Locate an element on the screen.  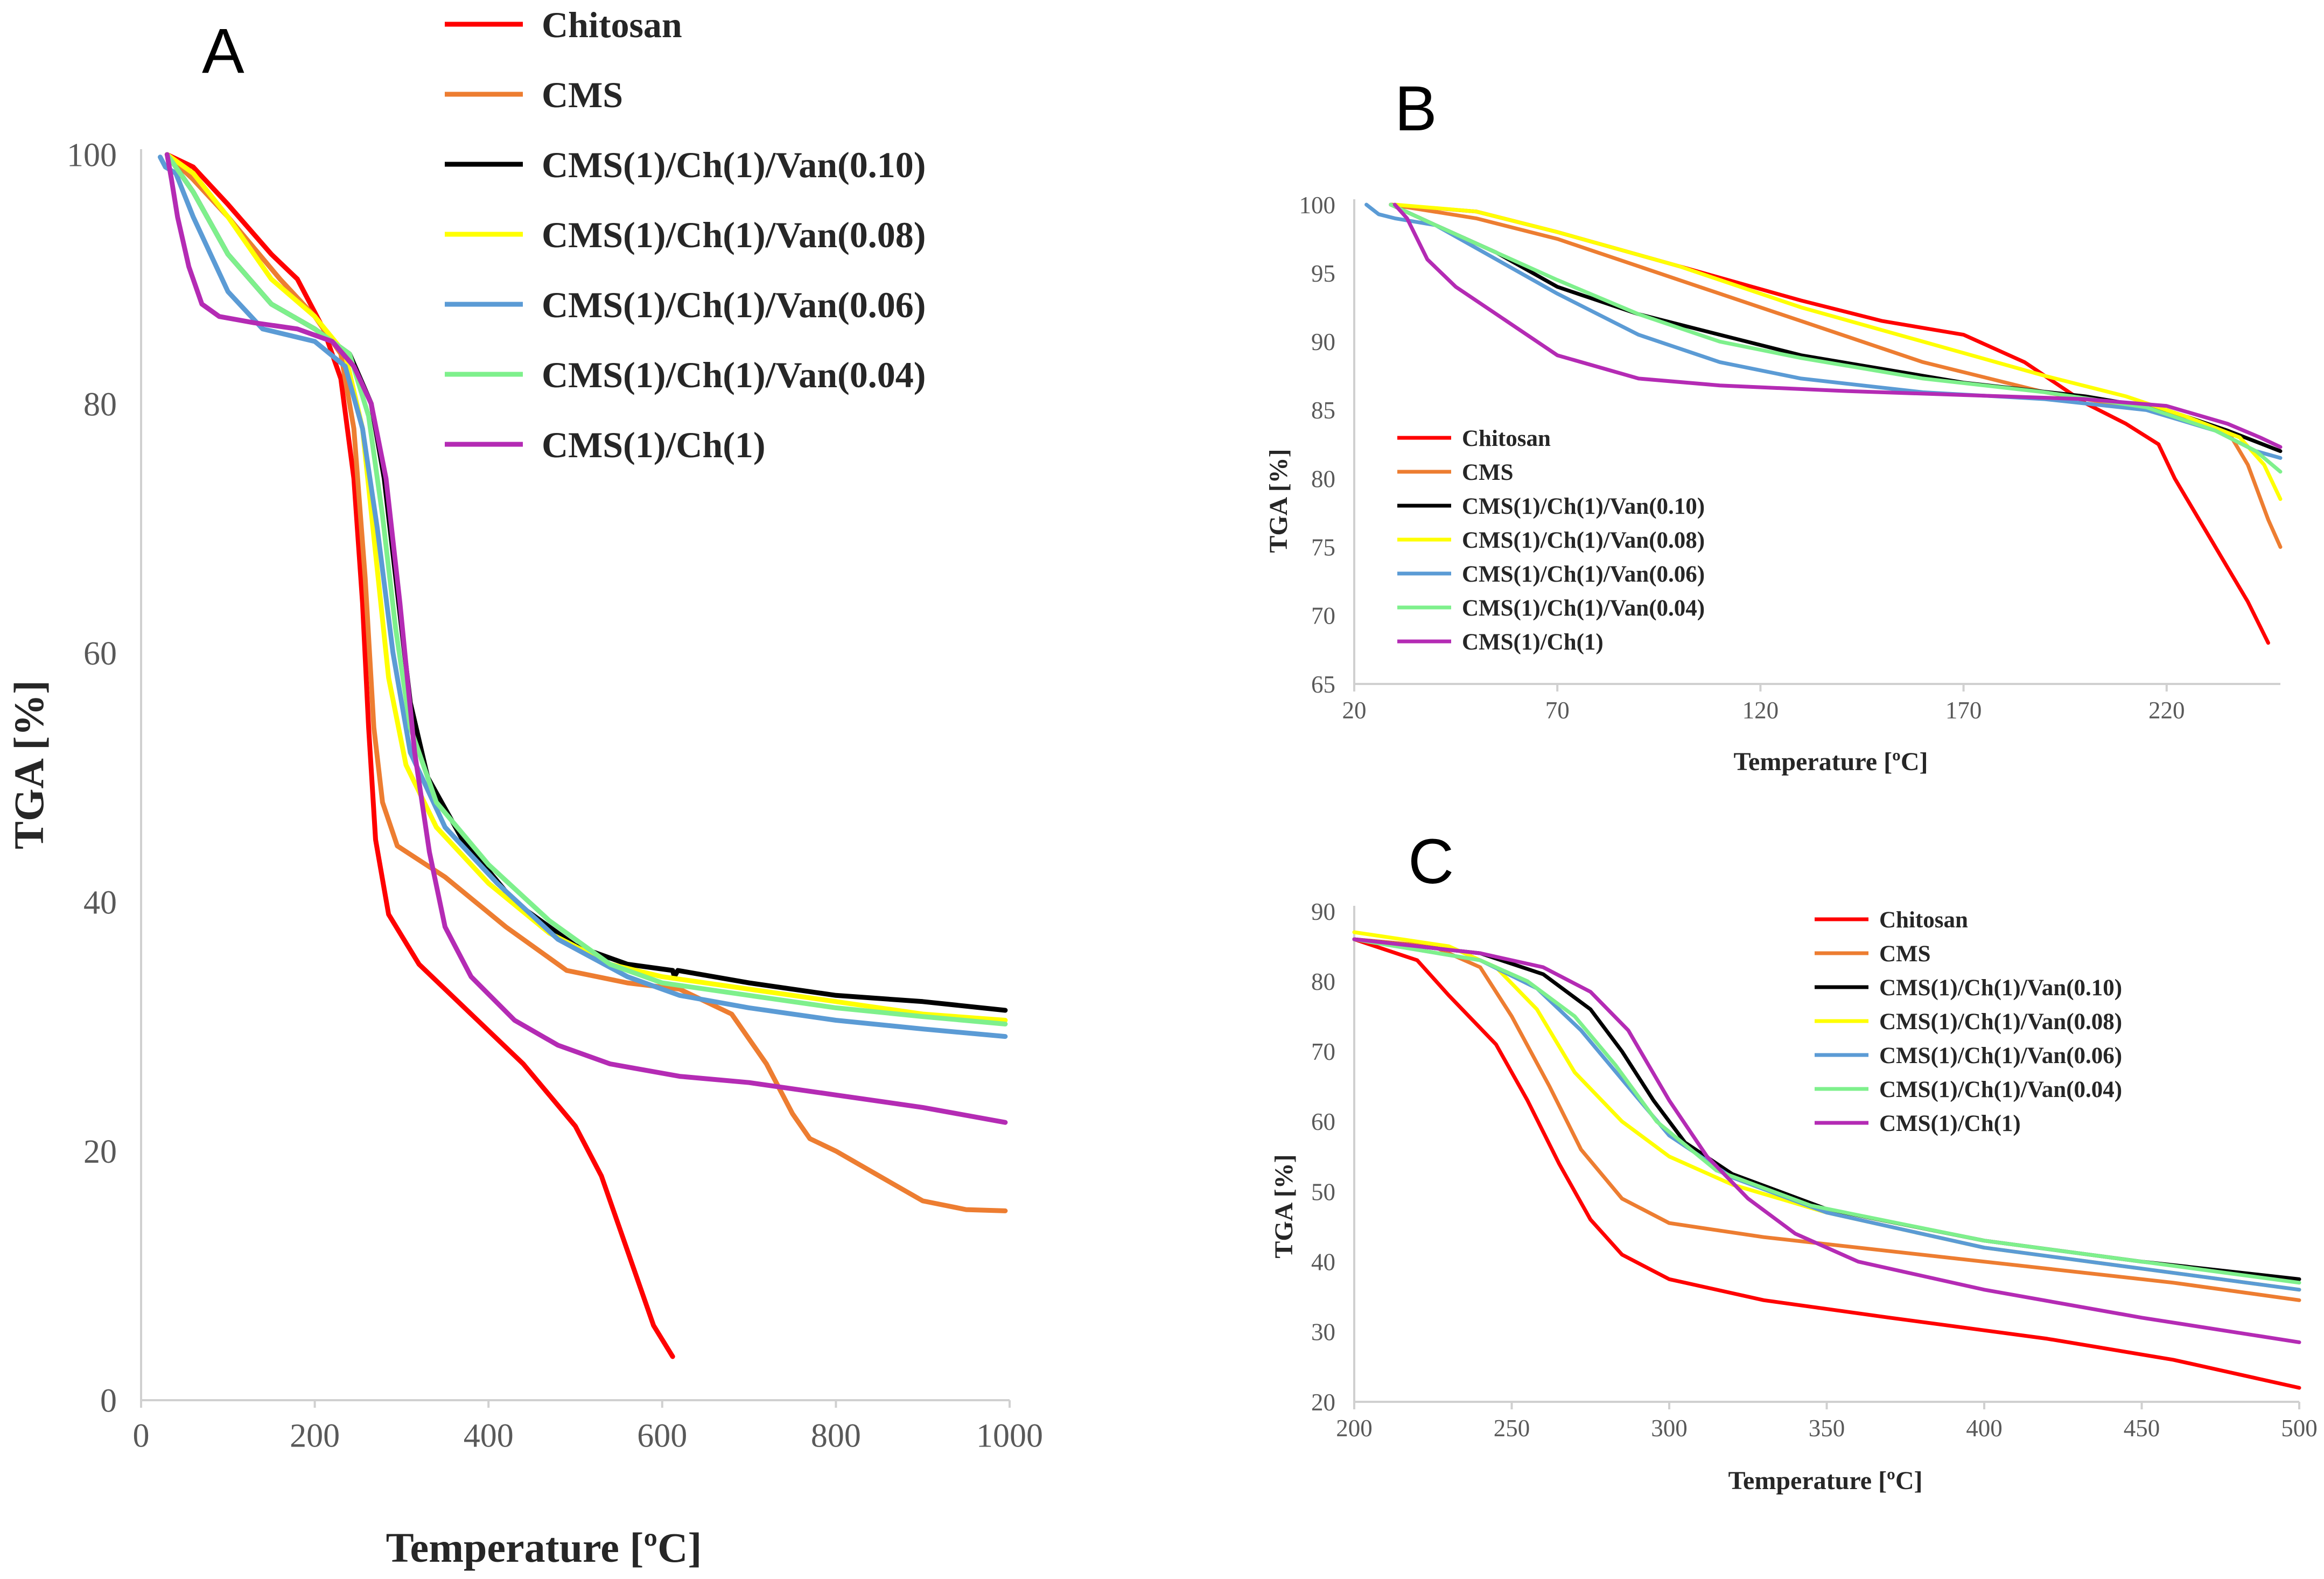
panel-c-series is located at coordinates (1826, 1160).